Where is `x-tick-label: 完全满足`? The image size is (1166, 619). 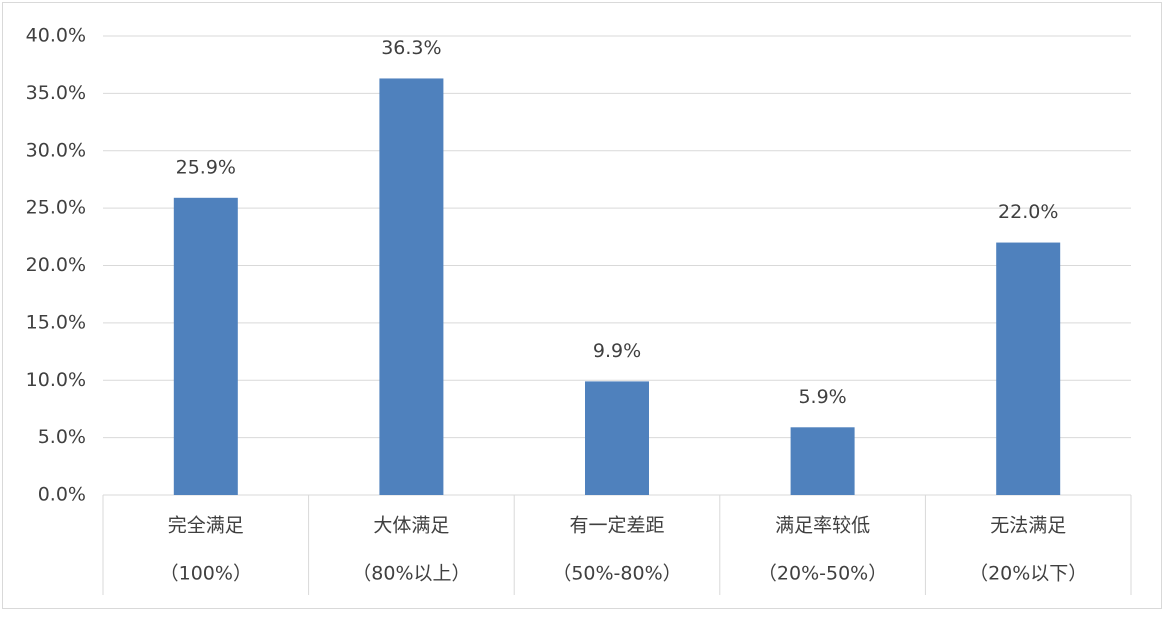 x-tick-label: 完全满足 is located at coordinates (206, 526).